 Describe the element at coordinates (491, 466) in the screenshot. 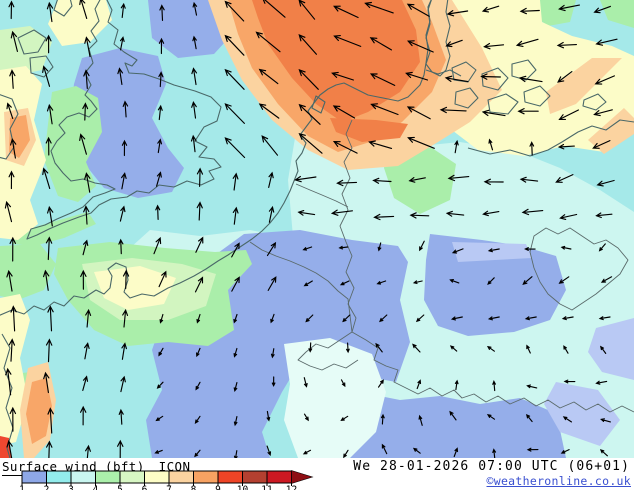

I see `timestamp-label: We 28-01-2026 07:00 UTC (06+01)` at that location.